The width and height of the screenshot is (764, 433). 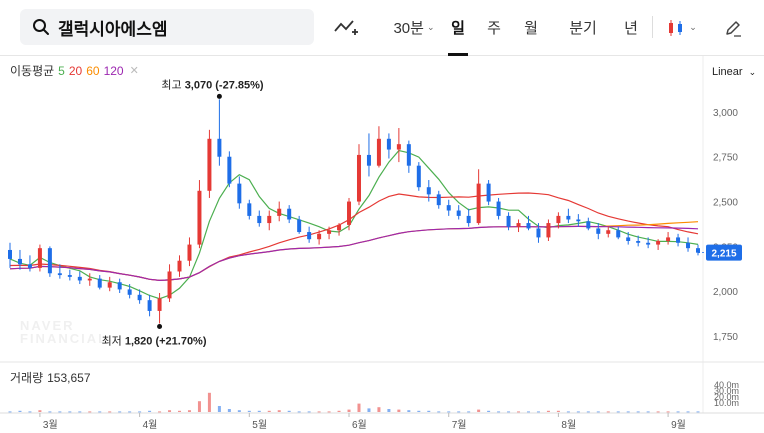 What do you see at coordinates (93, 70) in the screenshot?
I see `ma-period-60: 60` at bounding box center [93, 70].